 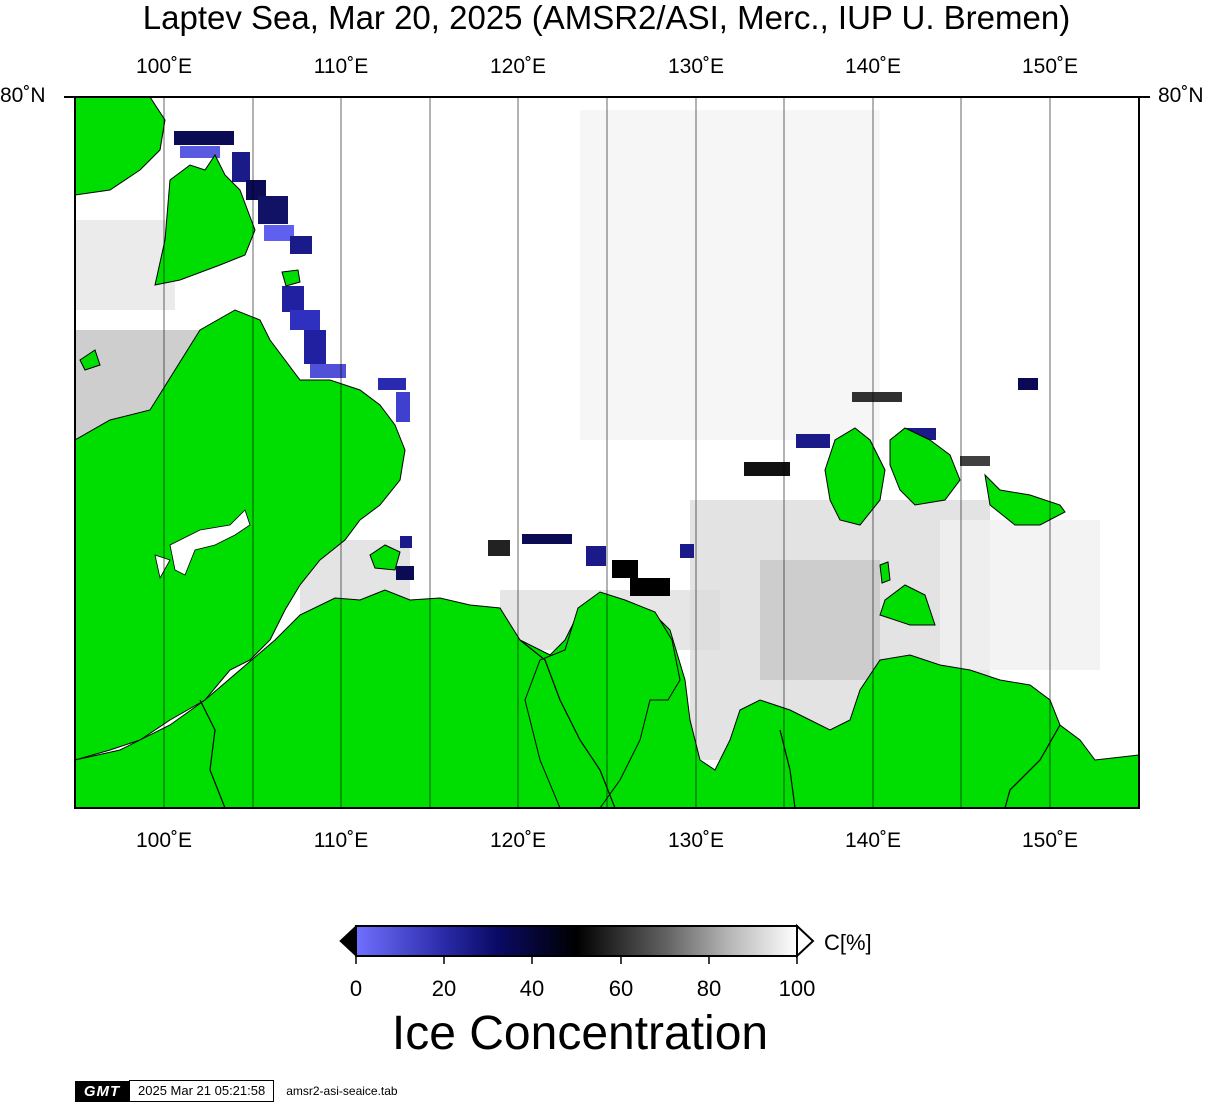 I want to click on colorbar-tick-label: 100, so click(x=797, y=988).